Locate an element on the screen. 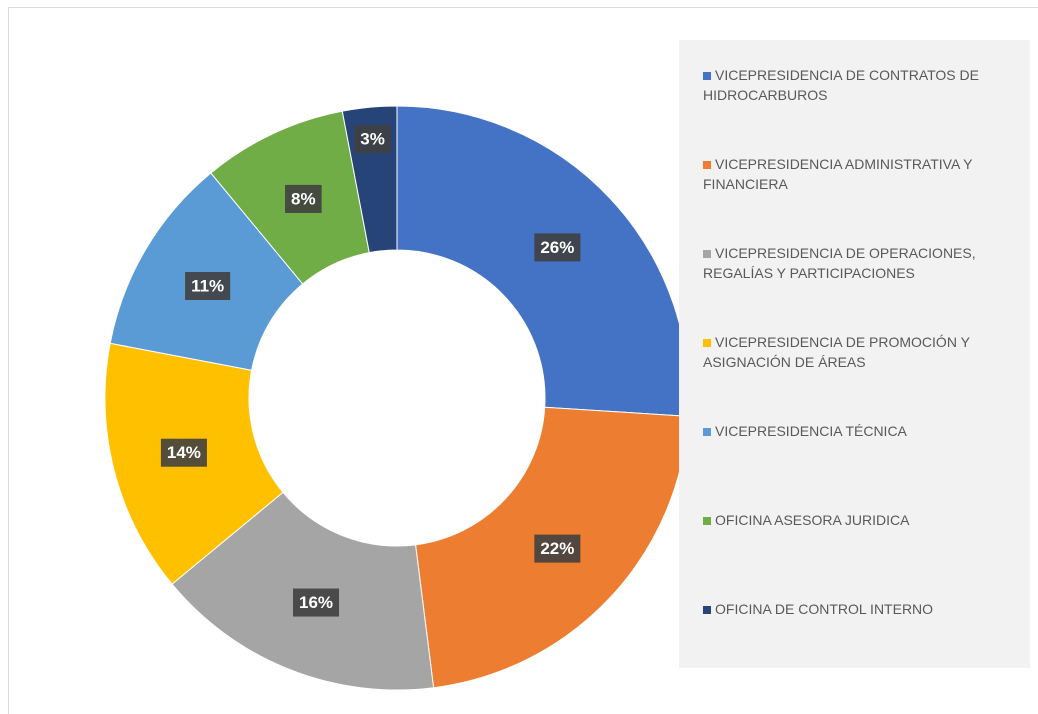 This screenshot has height=714, width=1038. legend-label: OFICINA ASESORA JURIDICA is located at coordinates (812, 520).